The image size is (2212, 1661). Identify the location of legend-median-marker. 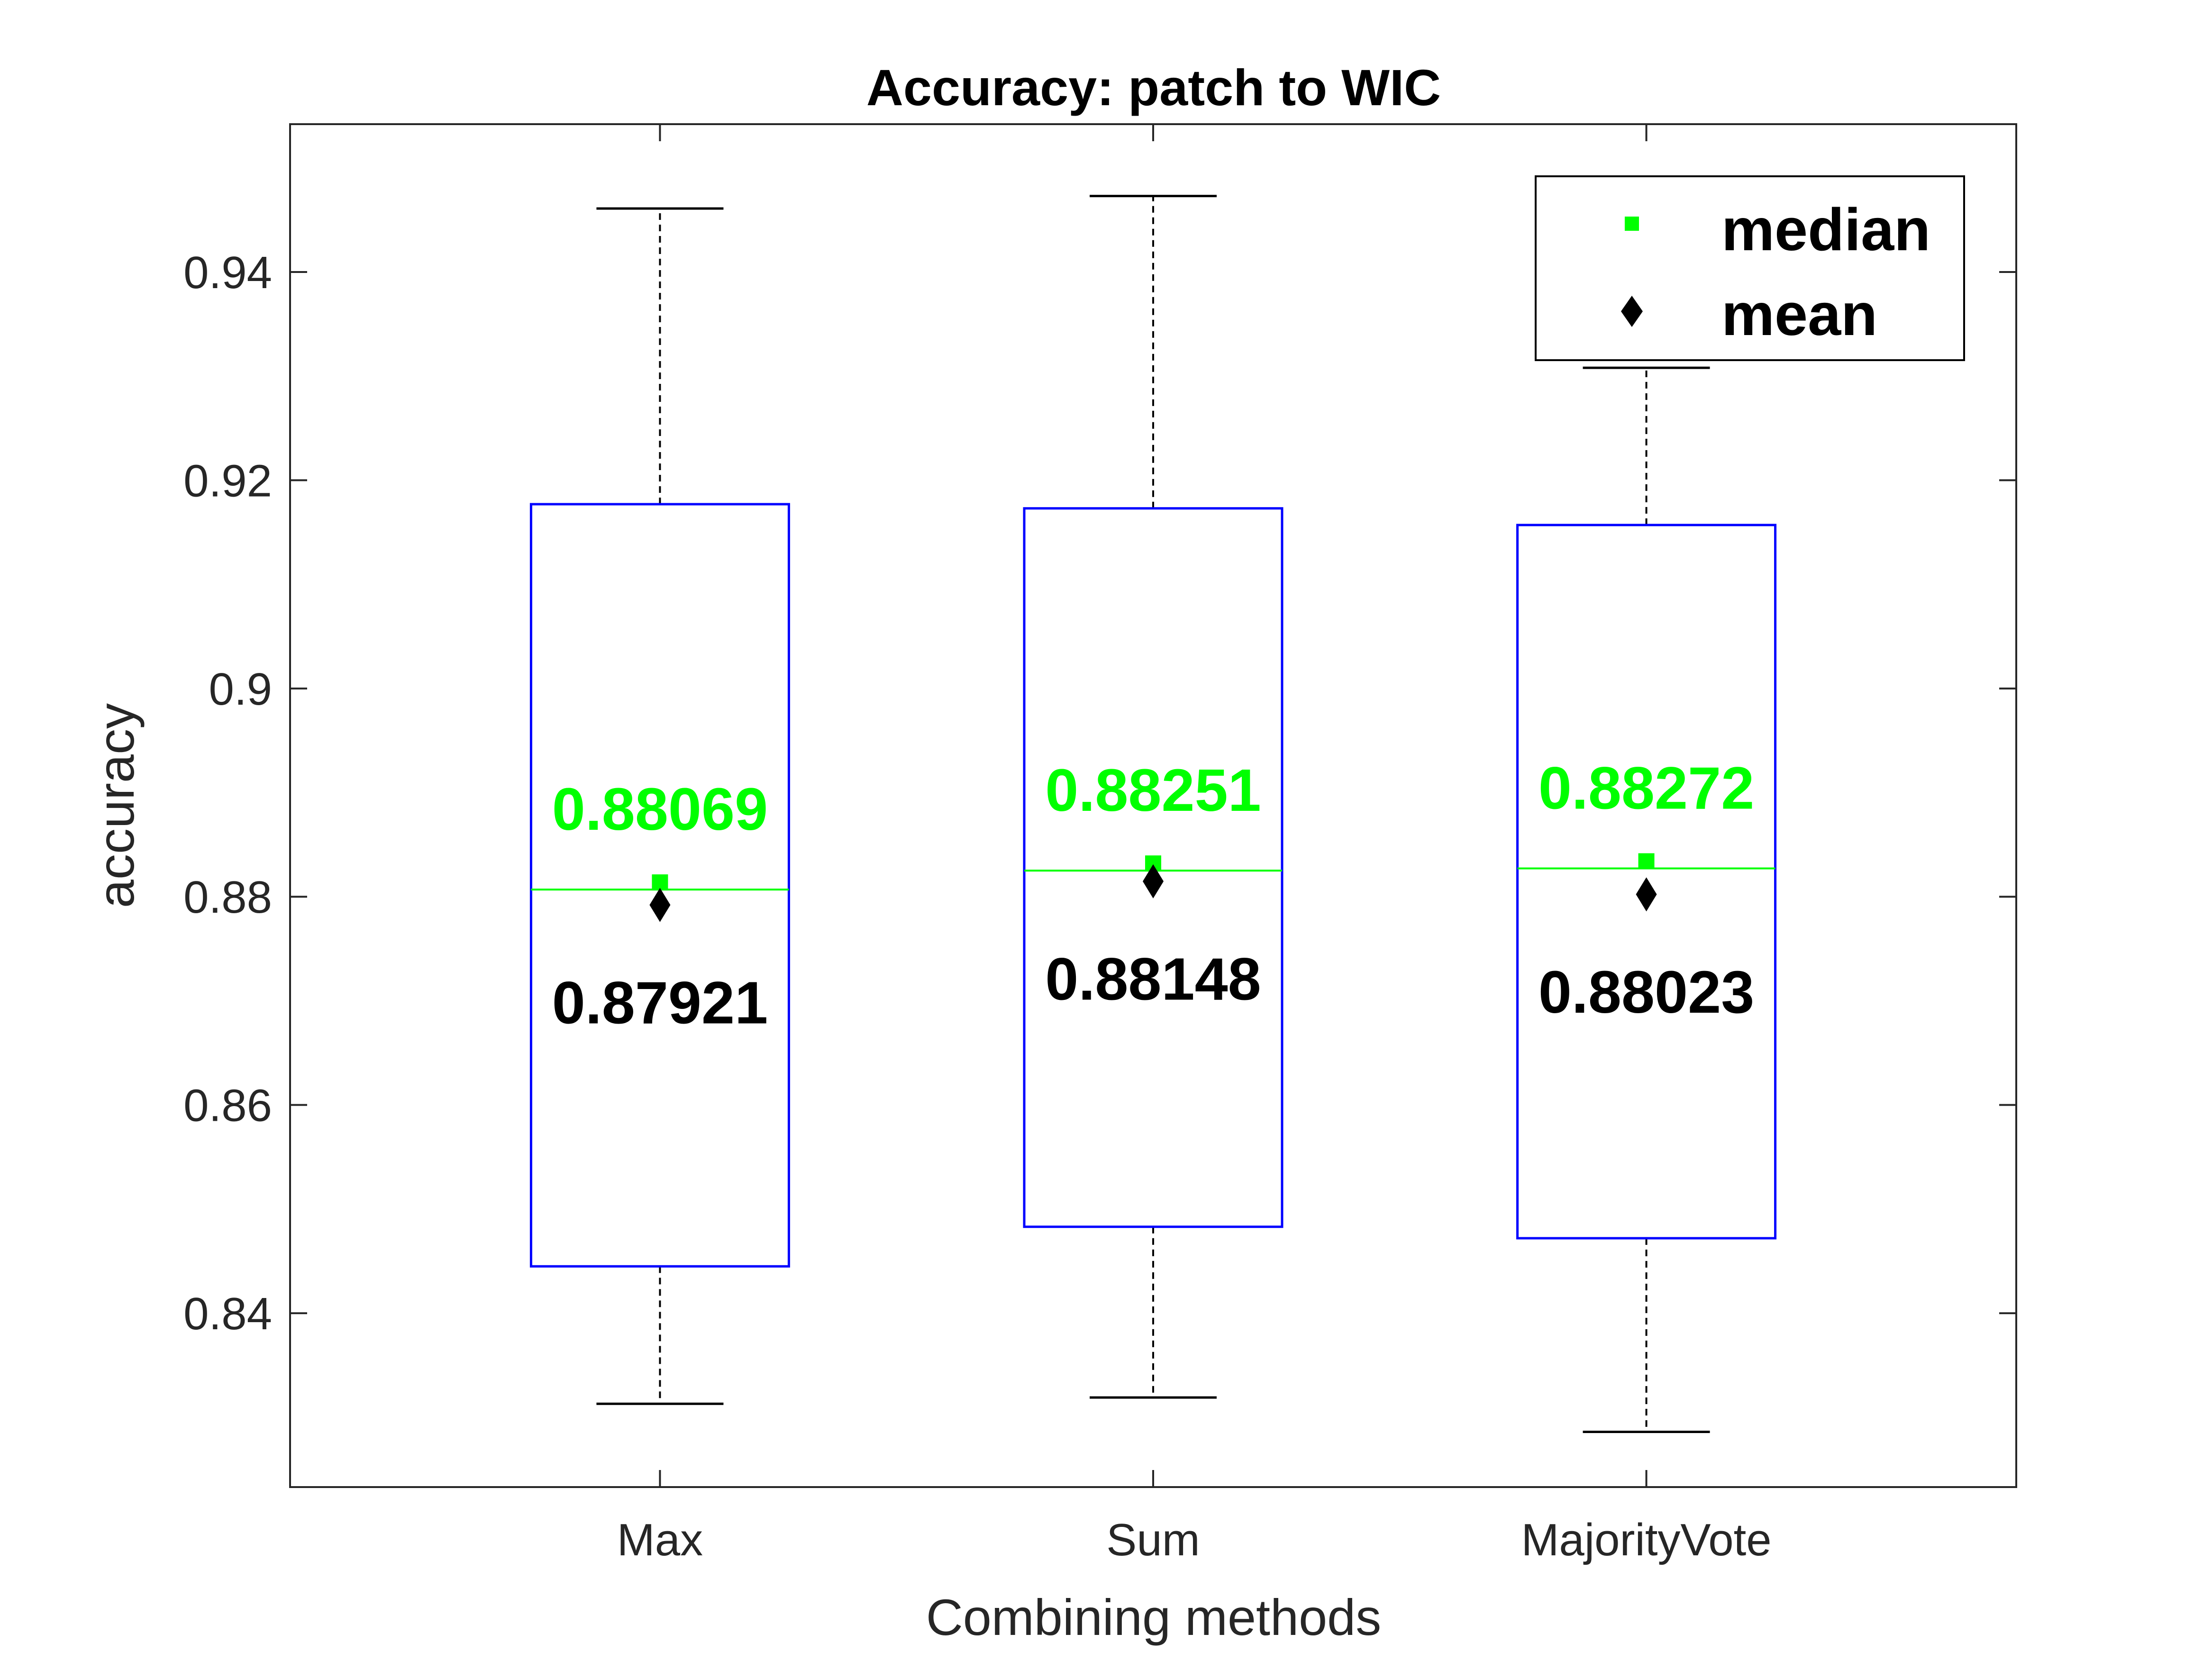
(1632, 224).